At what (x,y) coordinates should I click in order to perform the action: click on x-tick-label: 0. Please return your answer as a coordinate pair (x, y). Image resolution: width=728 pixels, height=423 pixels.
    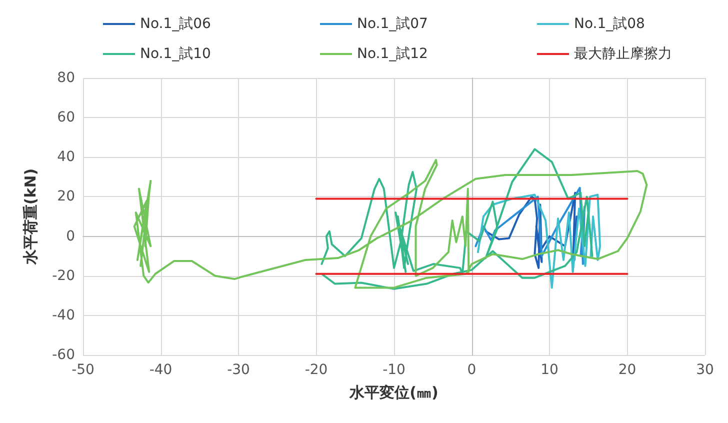
    Looking at the image, I should click on (471, 370).